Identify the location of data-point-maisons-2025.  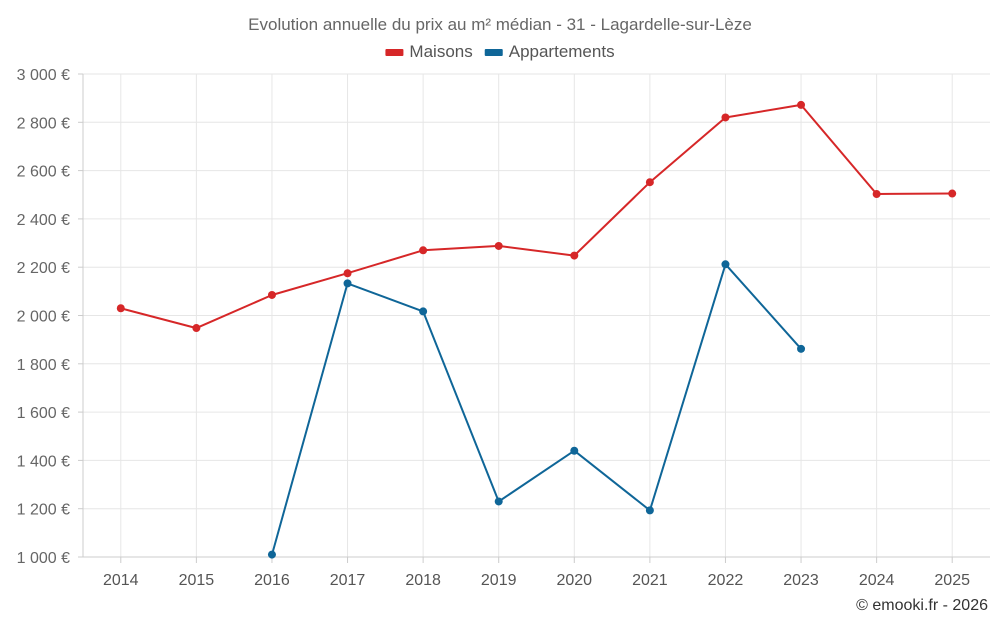
(952, 193).